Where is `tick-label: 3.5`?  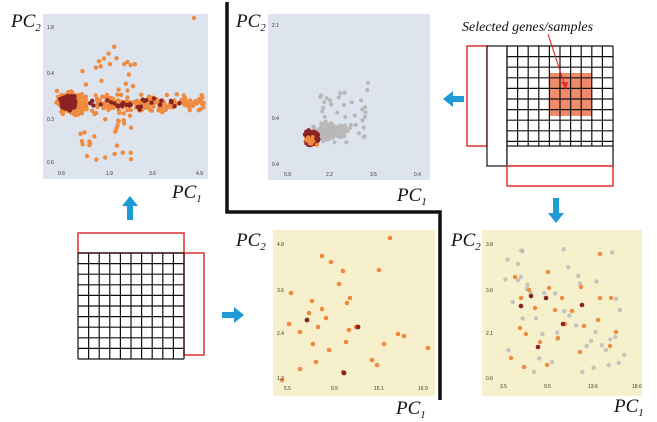 tick-label: 3.5 is located at coordinates (373, 175).